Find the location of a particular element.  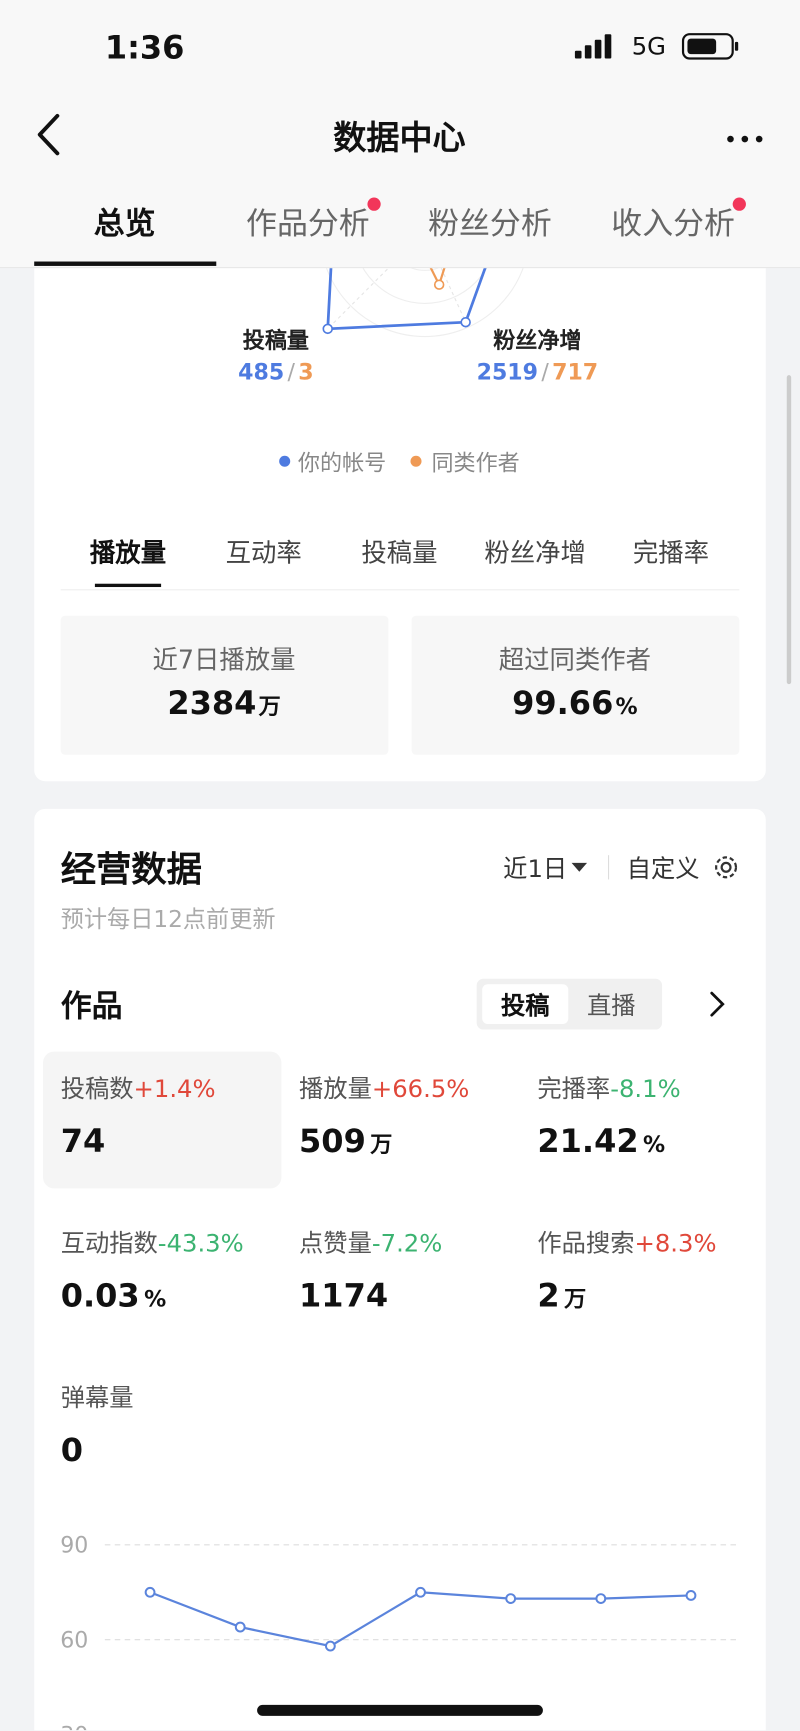

divider is located at coordinates (400, 590).